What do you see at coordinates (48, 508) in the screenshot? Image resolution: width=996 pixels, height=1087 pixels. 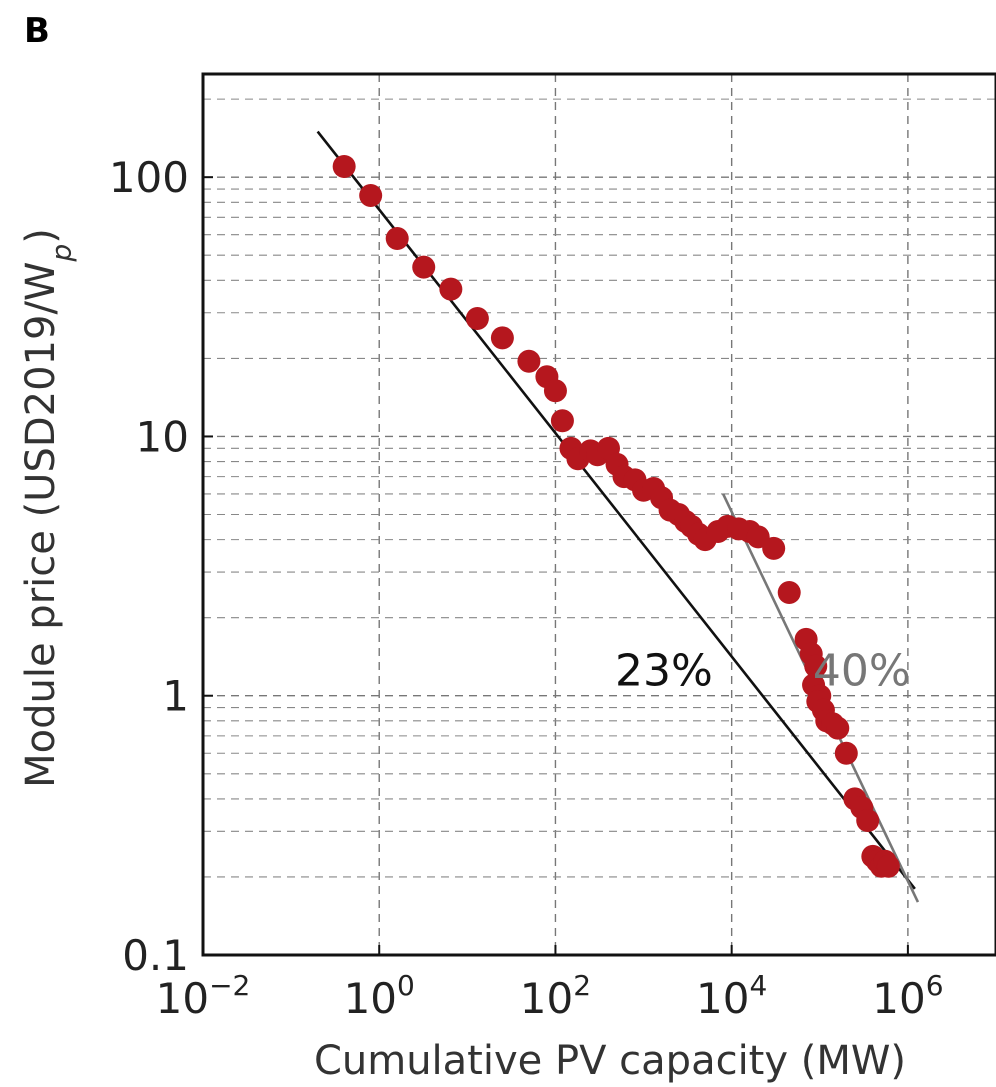 I see `y-axis-label: Module price (USD2019/Wp)` at bounding box center [48, 508].